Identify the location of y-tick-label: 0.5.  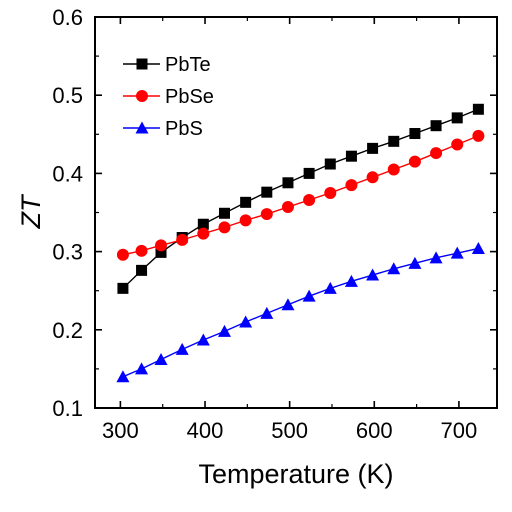
(67, 95).